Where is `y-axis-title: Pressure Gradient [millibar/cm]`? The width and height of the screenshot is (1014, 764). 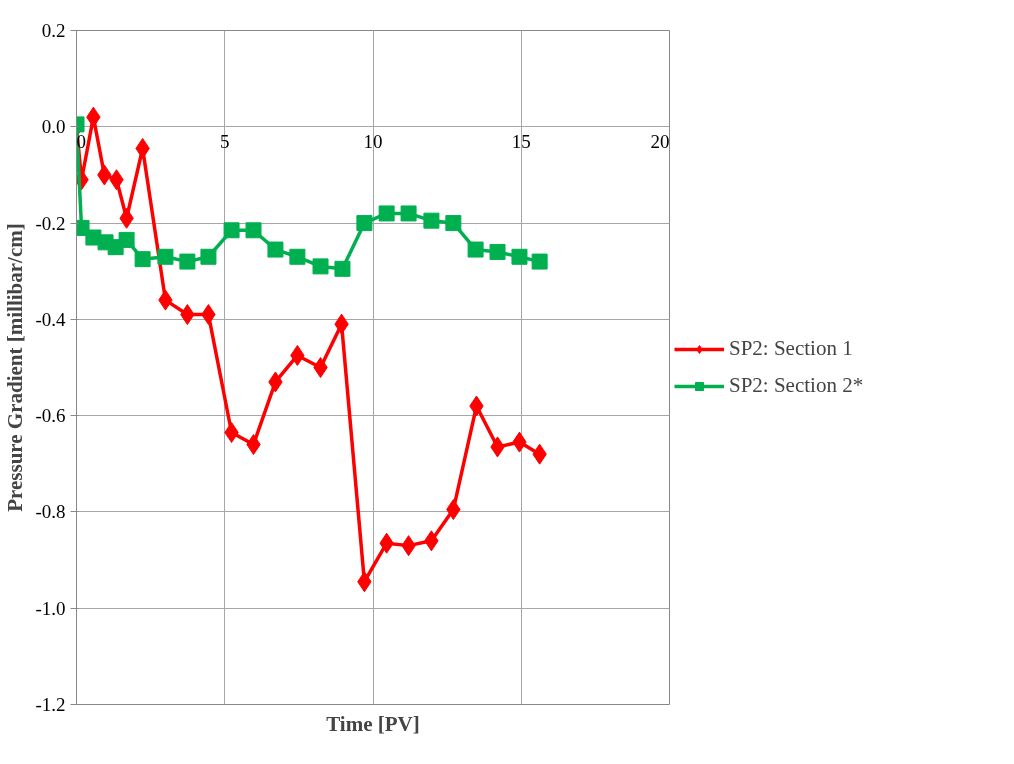 y-axis-title: Pressure Gradient [millibar/cm] is located at coordinates (15, 367).